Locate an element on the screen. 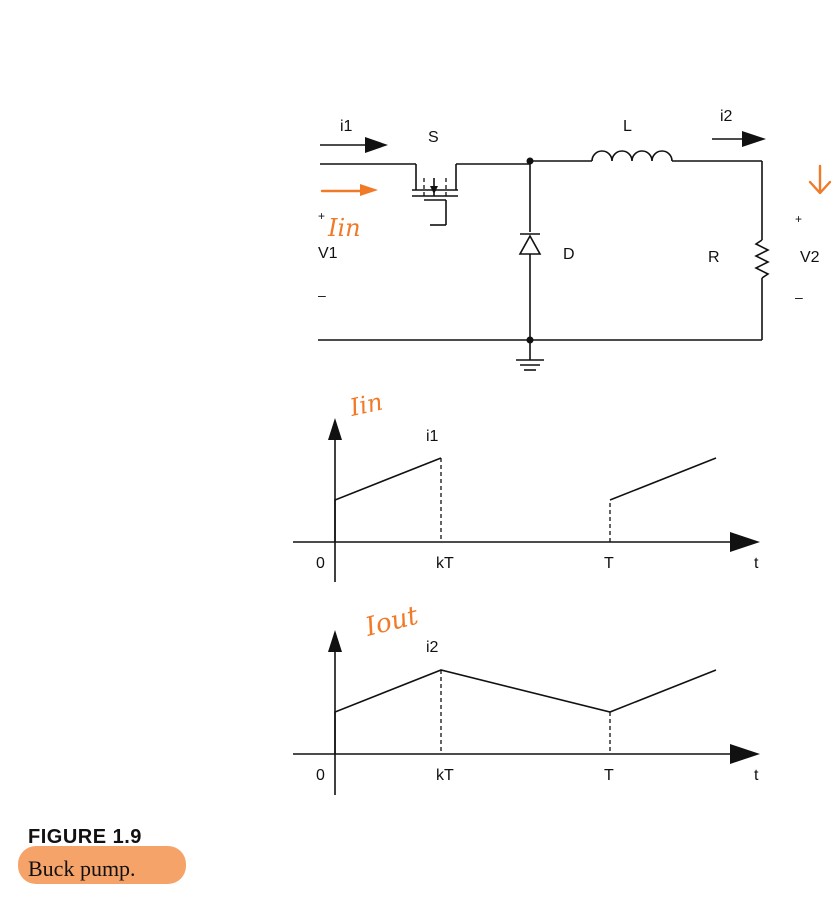  i2-label: i2 is located at coordinates (726, 116).